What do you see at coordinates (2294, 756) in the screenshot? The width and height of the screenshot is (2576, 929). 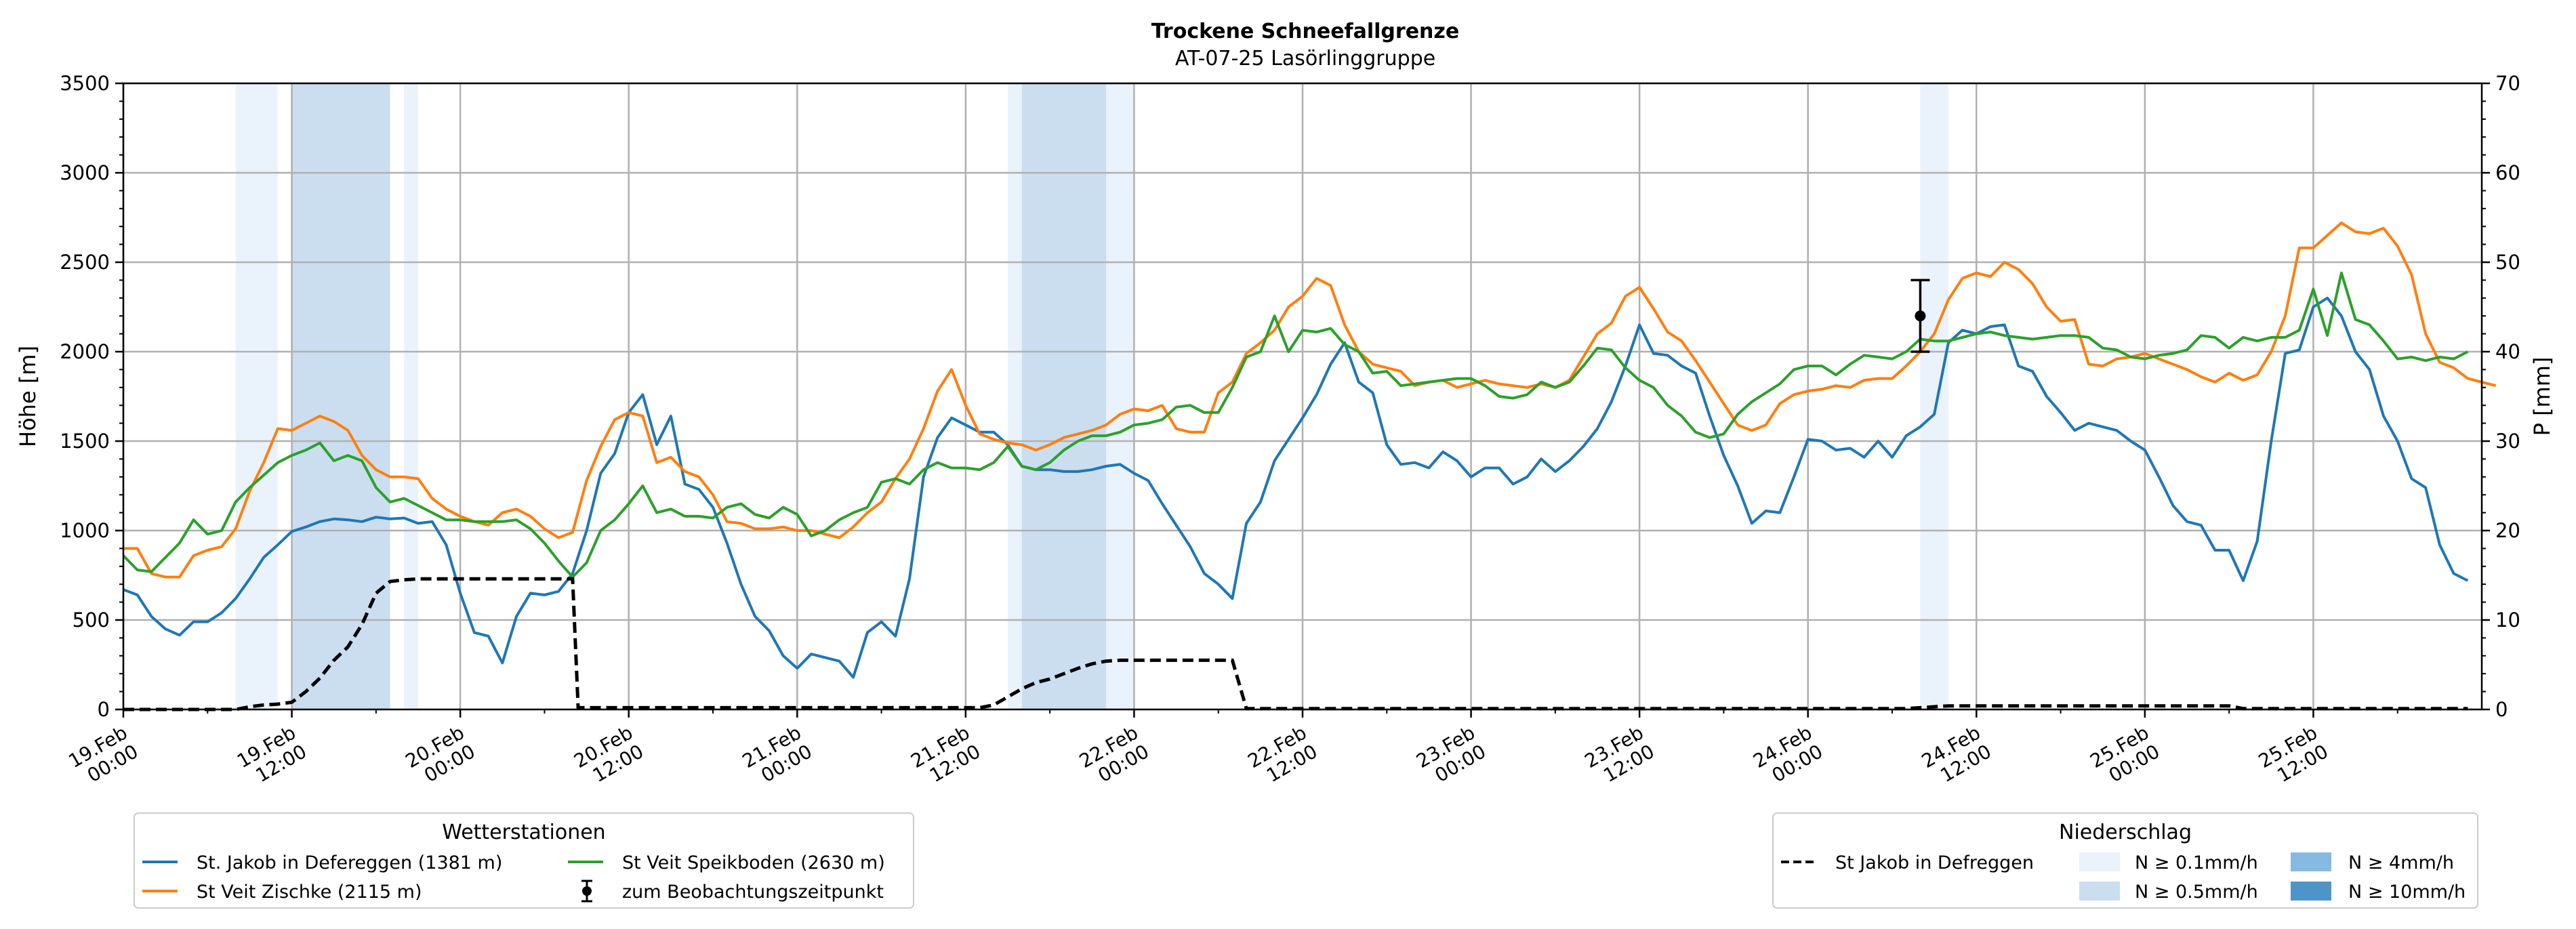 I see `x-tick-label-13: 25.Feb12:00` at bounding box center [2294, 756].